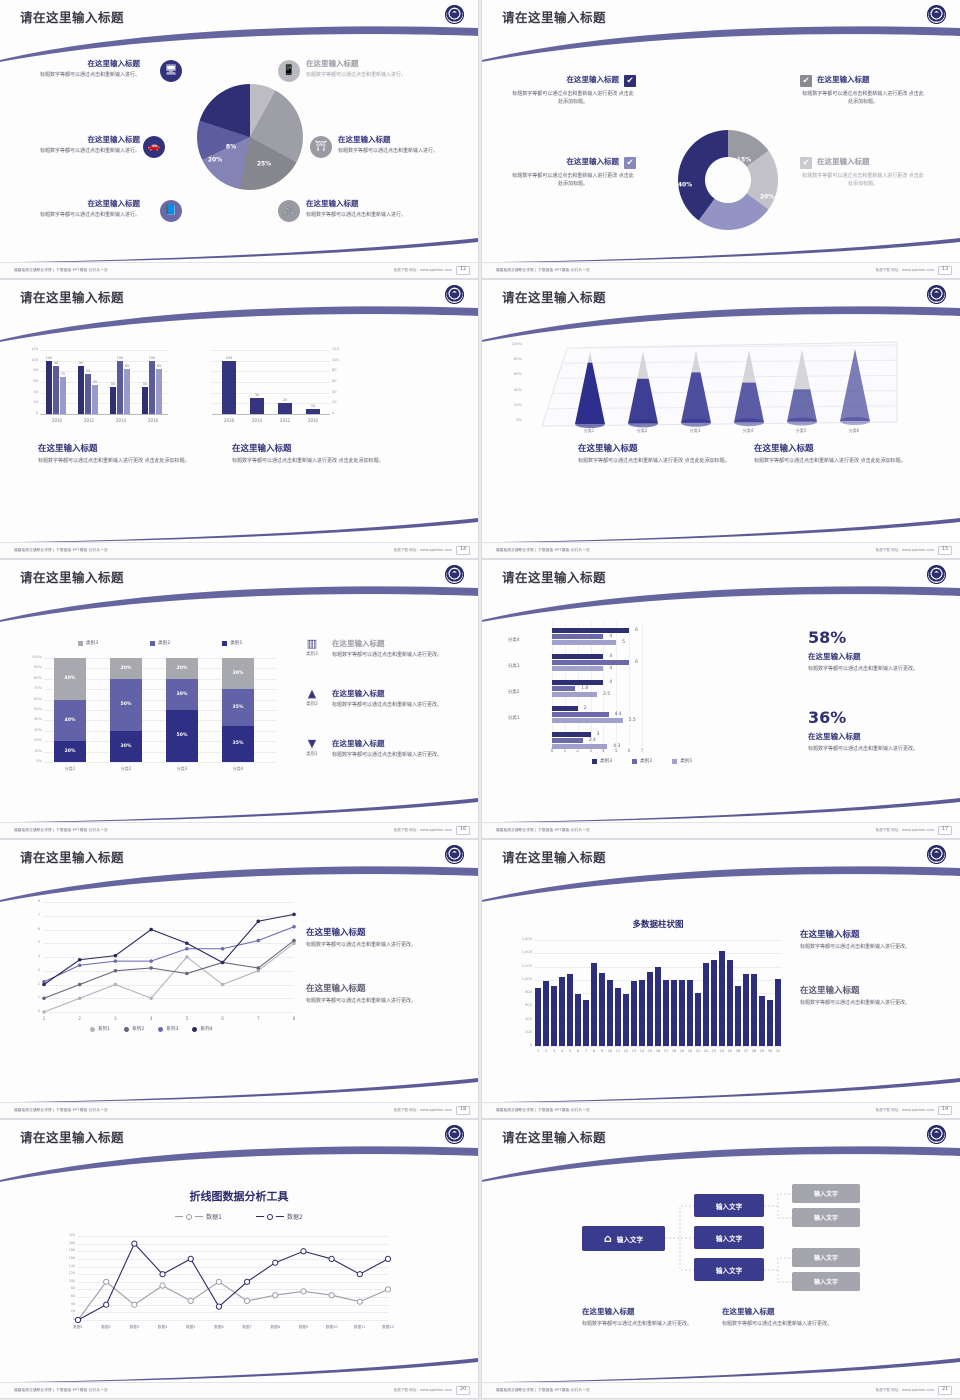  Describe the element at coordinates (71, 1265) in the screenshot. I see `y-tick: 140` at that location.